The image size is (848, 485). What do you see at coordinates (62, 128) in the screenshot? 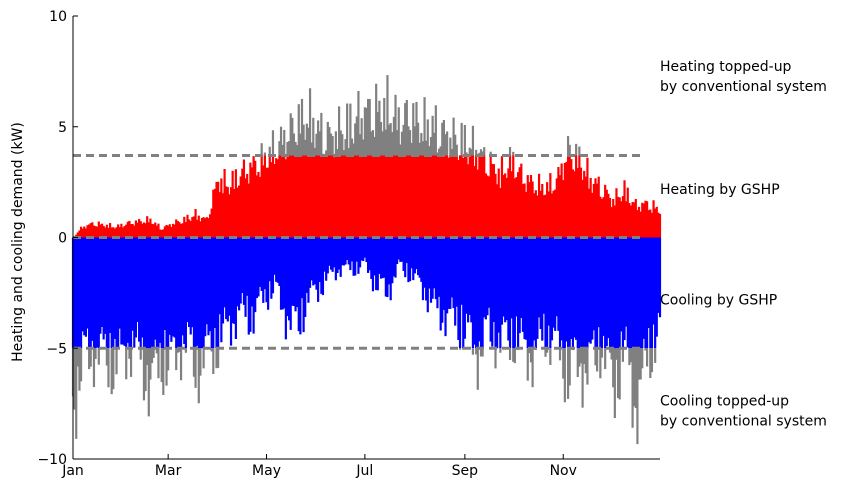
I see `y-tick-label: 5` at bounding box center [62, 128].